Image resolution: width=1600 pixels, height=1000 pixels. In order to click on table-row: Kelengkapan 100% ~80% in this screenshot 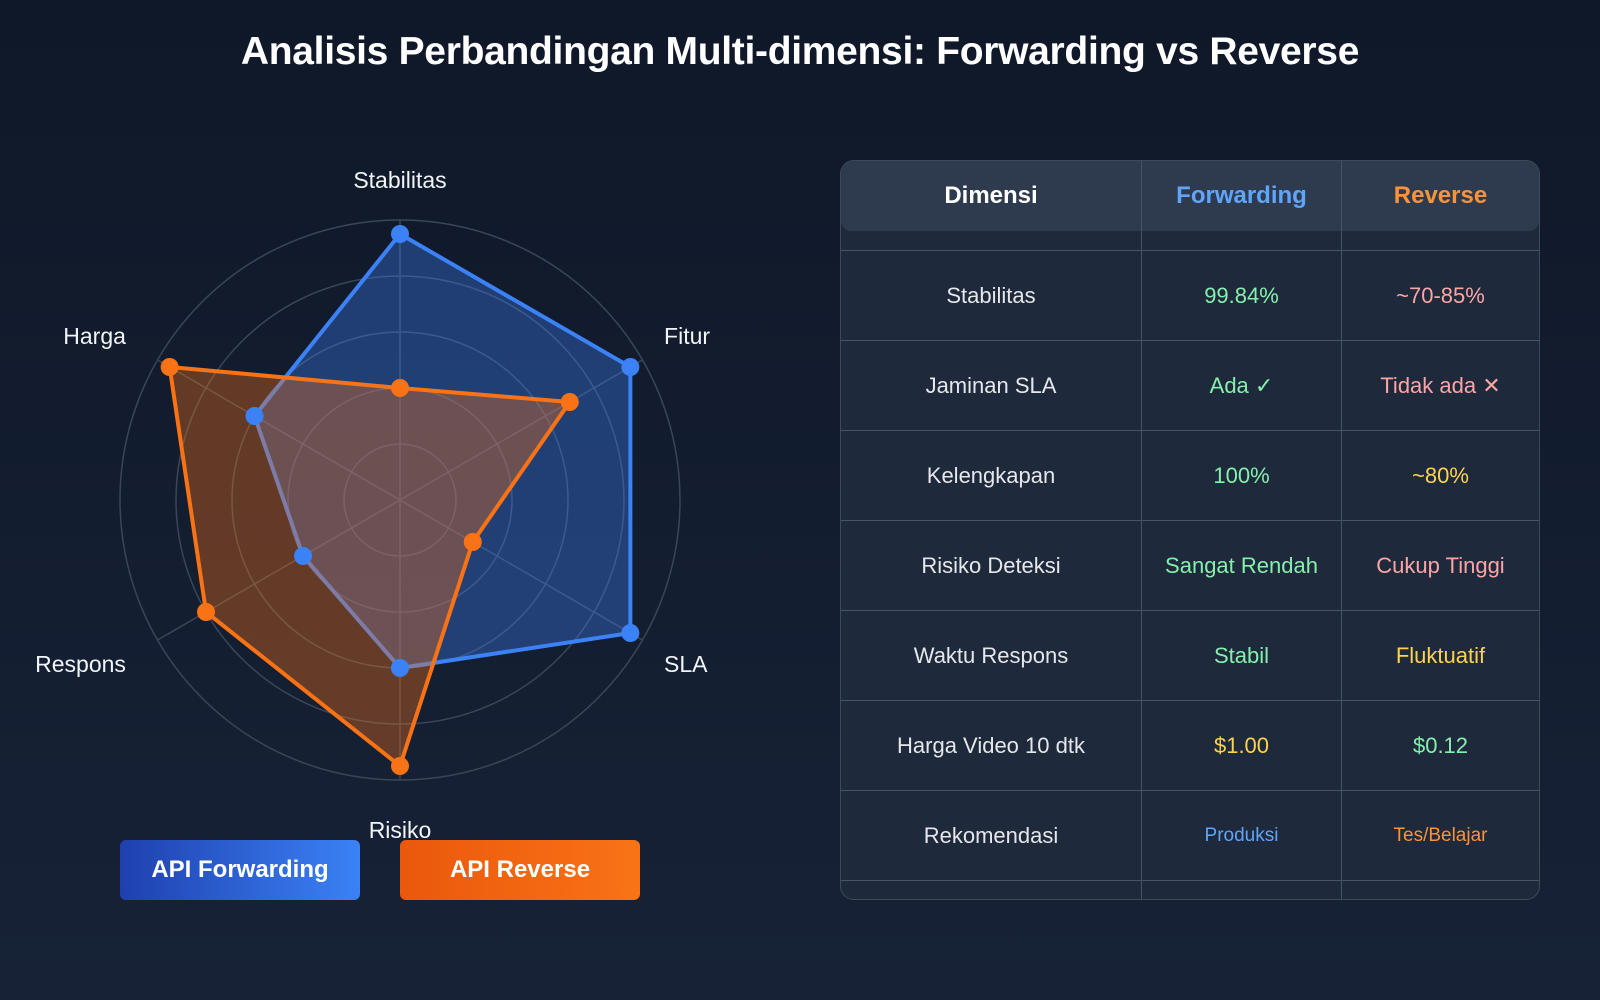, I will do `click(1190, 475)`.